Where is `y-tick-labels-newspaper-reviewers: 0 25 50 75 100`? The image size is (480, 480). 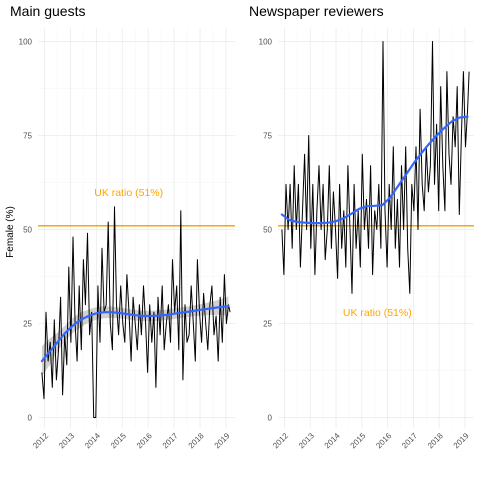
y-tick-labels-newspaper-reviewers: 0 25 50 75 100 is located at coordinates (266, 230).